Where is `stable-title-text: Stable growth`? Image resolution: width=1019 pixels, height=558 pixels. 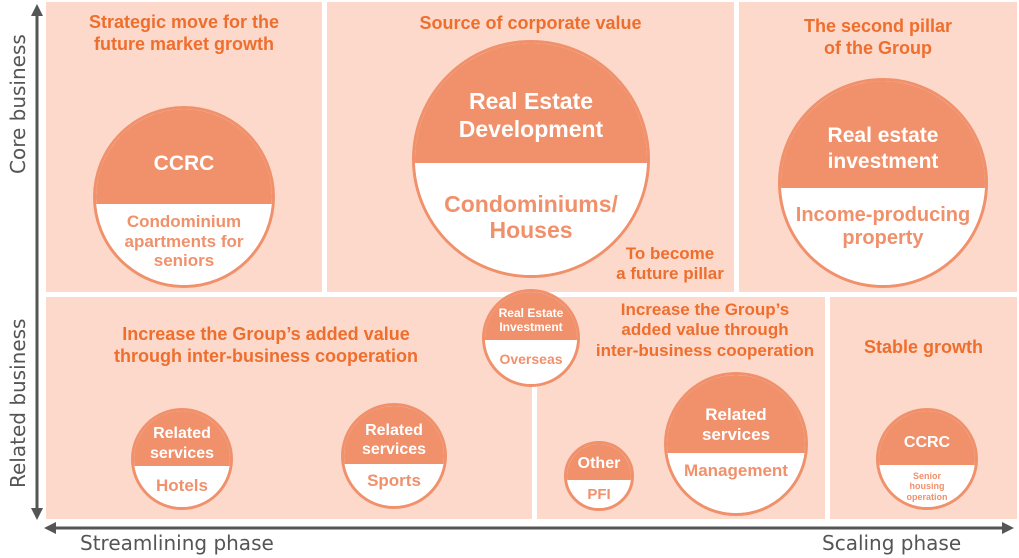 stable-title-text: Stable growth is located at coordinates (923, 347).